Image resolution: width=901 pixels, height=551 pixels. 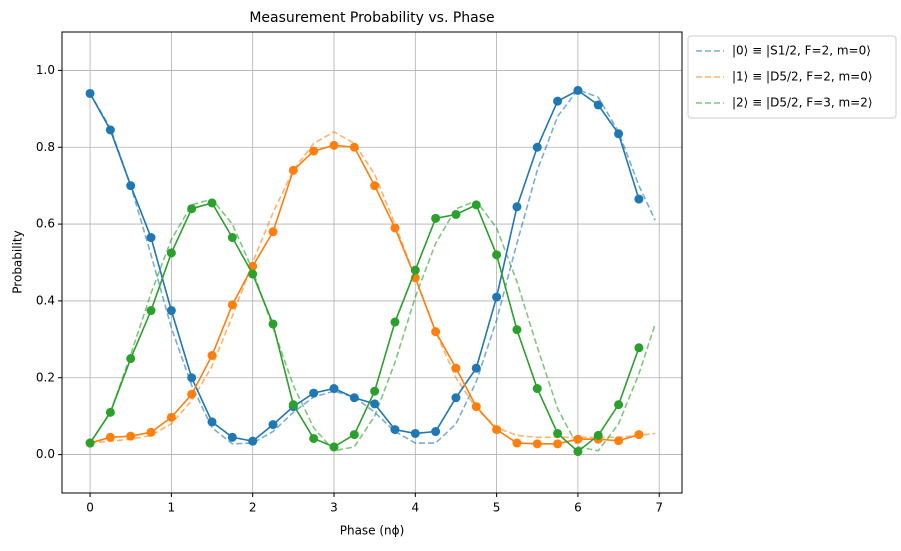 I want to click on y-axis-label: Probability, so click(x=18, y=261).